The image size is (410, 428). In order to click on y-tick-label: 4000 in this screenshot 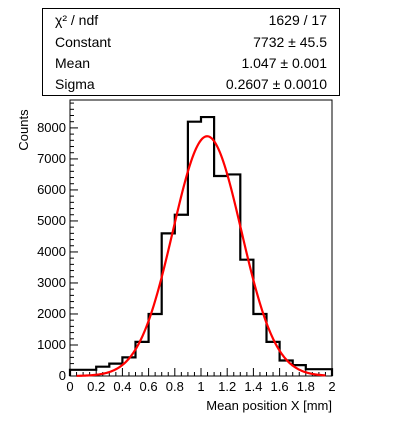, I will do `click(51, 251)`.